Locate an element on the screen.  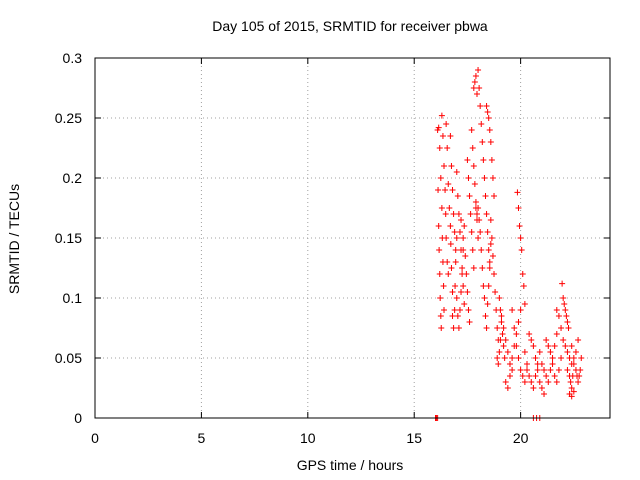
y-tick-label: 0 is located at coordinates (78, 418).